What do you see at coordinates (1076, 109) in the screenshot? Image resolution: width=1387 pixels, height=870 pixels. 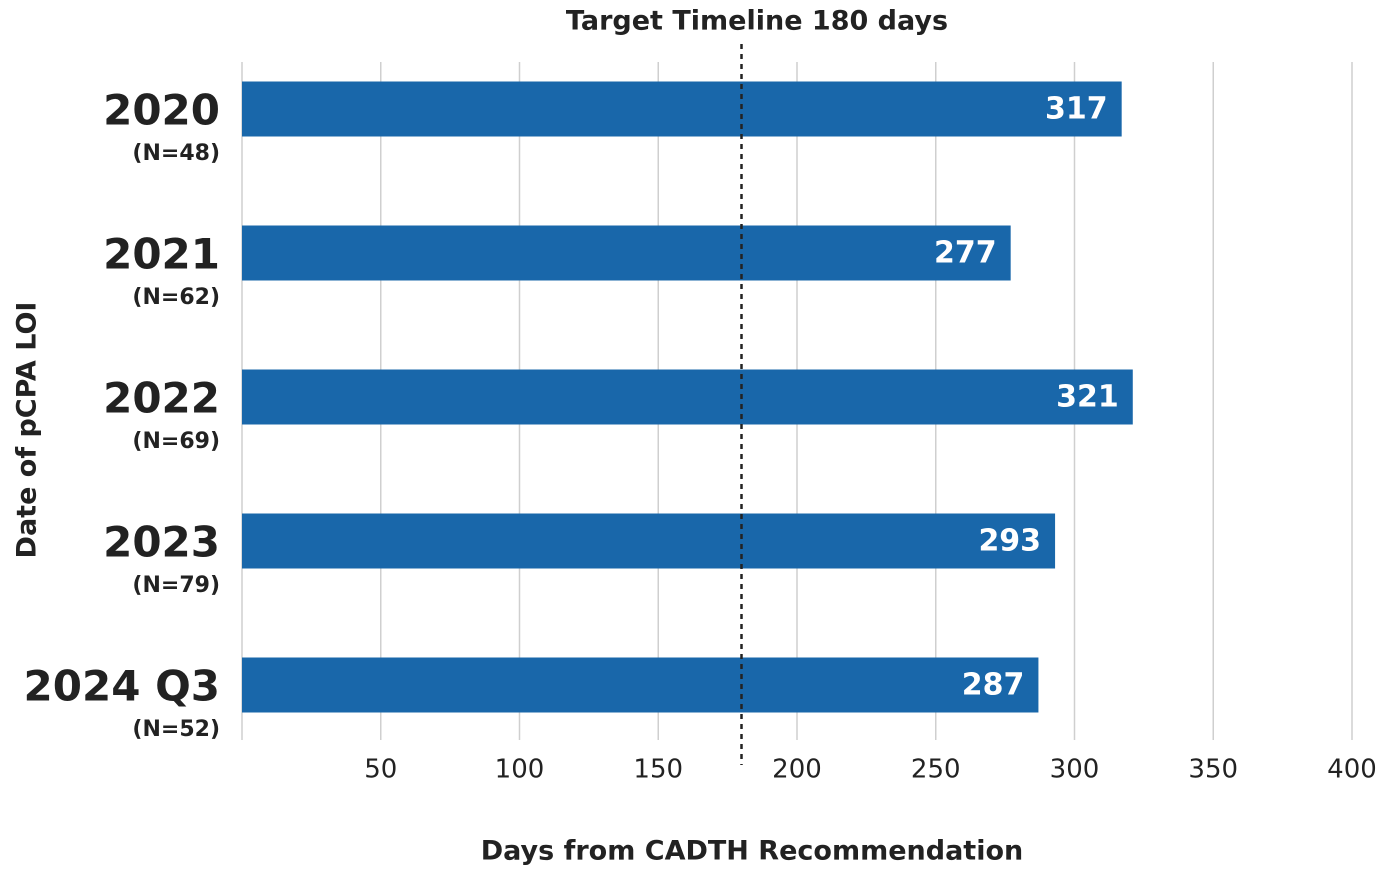 I see `value-label: 317` at bounding box center [1076, 109].